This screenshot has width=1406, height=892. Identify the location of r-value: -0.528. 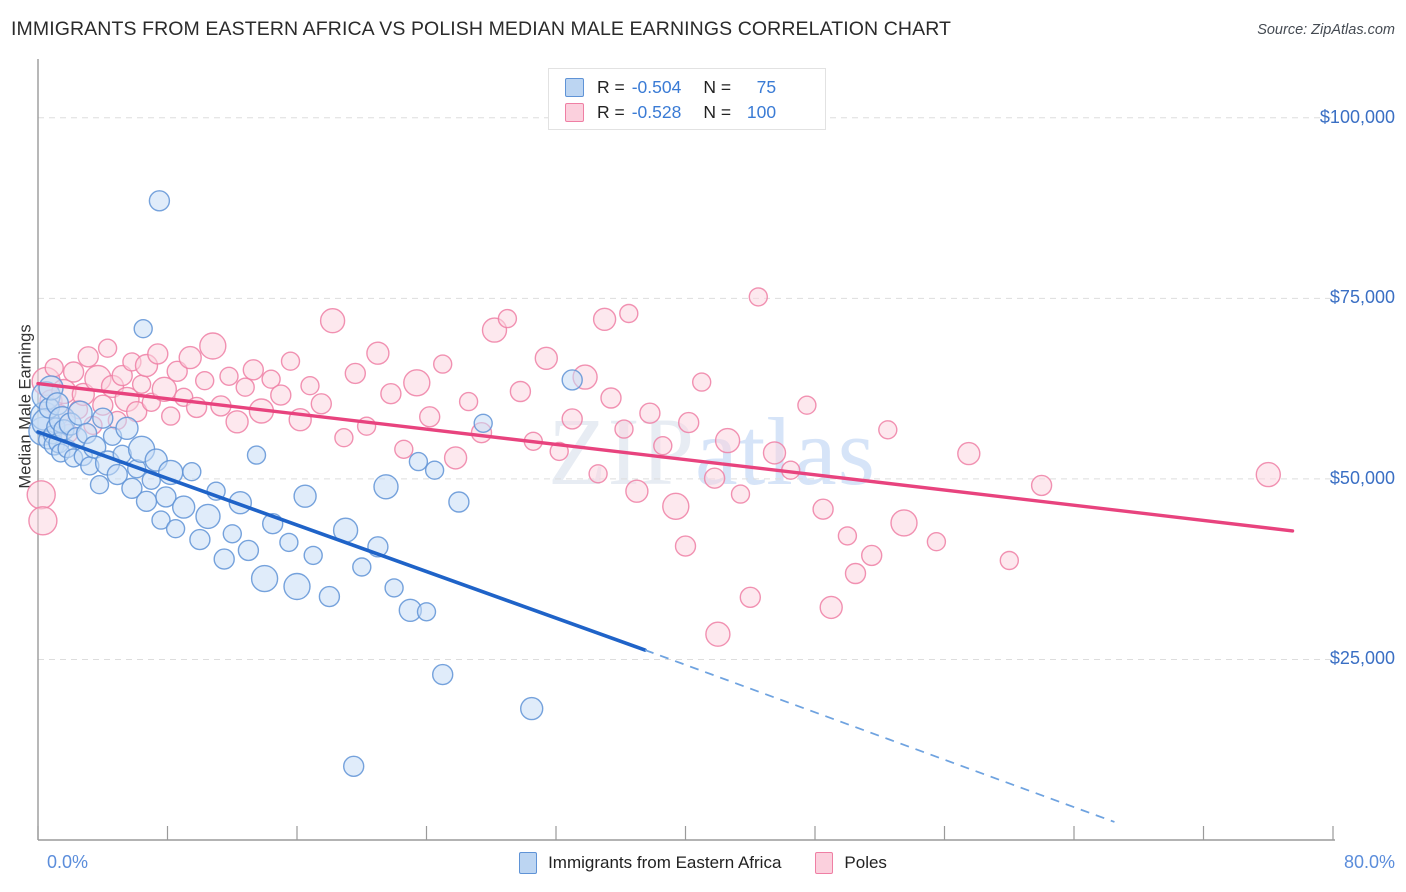
(656, 112).